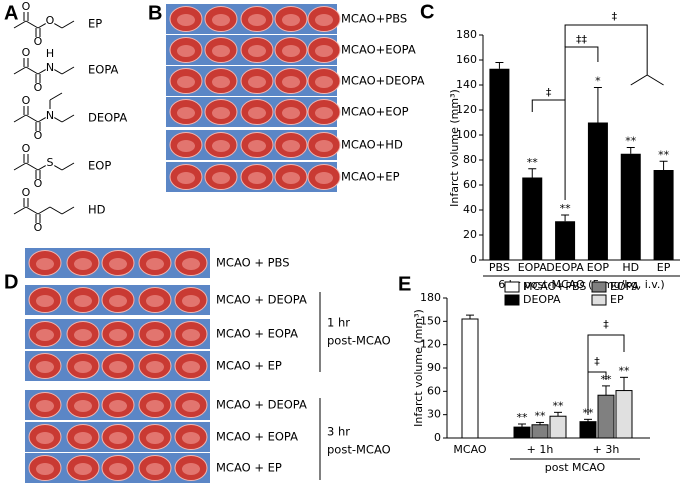  What do you see at coordinates (107, 118) in the screenshot?
I see `compound-name: DEOPA` at bounding box center [107, 118].